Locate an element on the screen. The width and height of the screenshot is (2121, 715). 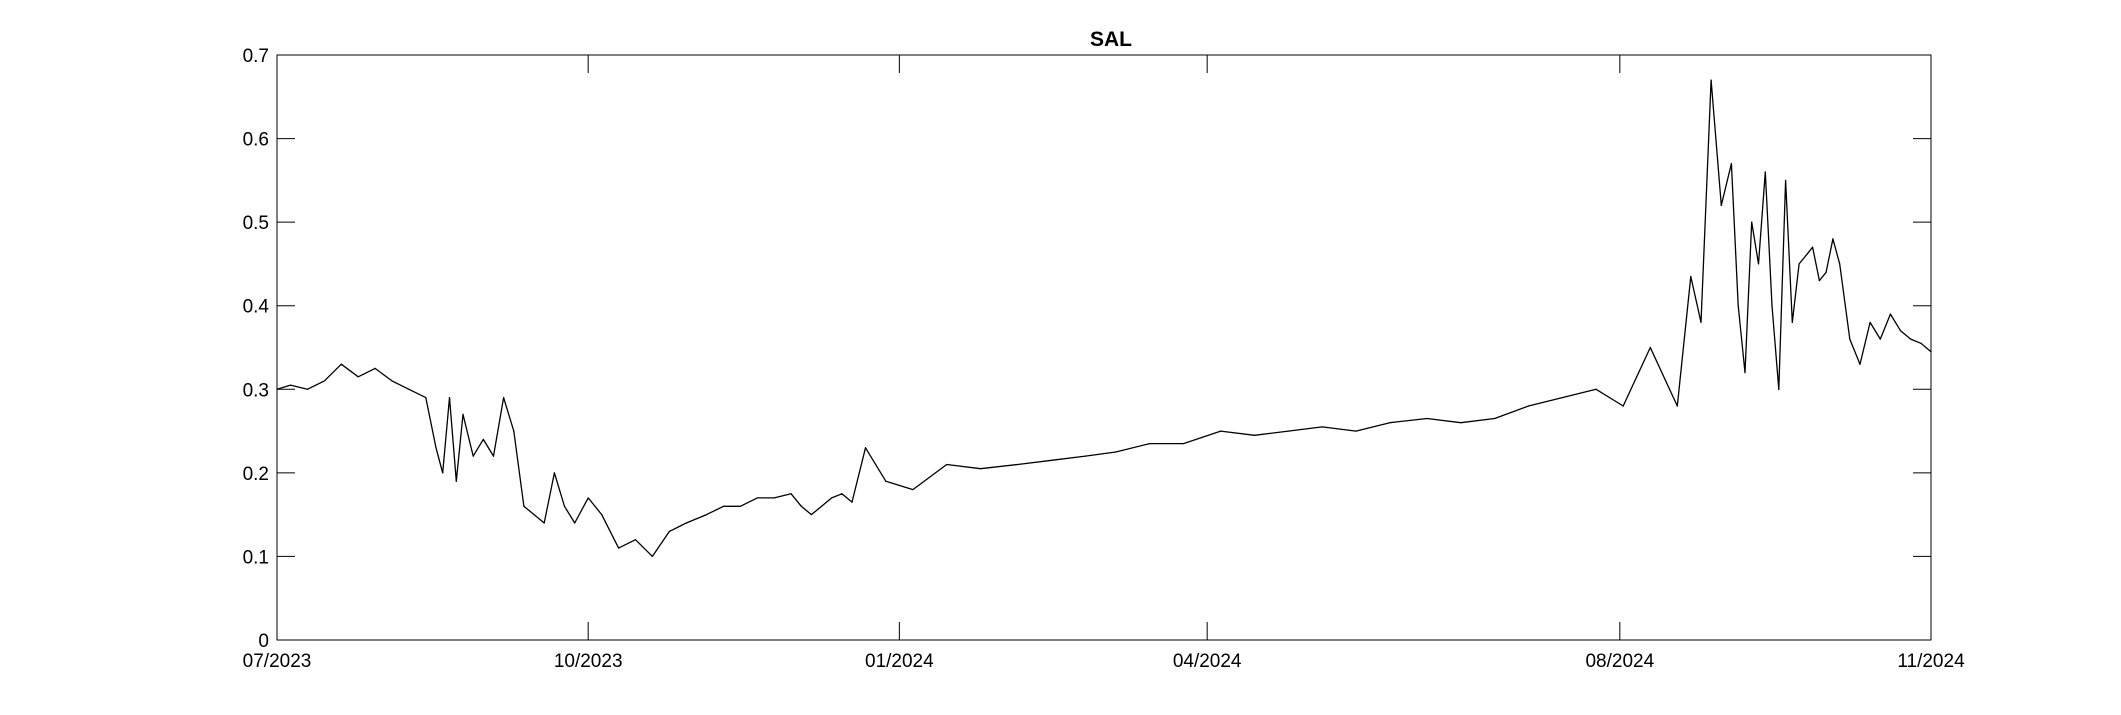
x-tick-label: 07/2023 is located at coordinates (277, 661).